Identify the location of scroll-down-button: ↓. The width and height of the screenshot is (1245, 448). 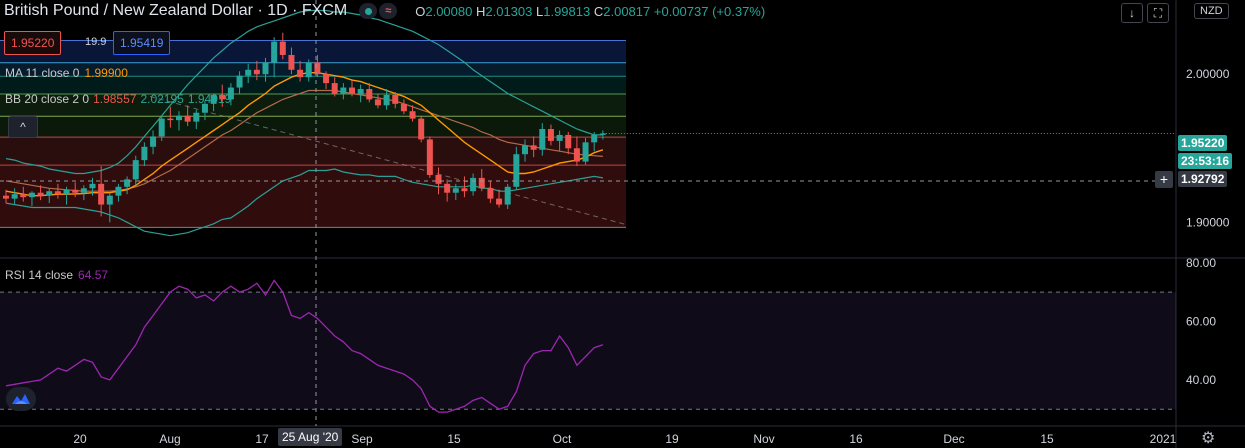
(1132, 13).